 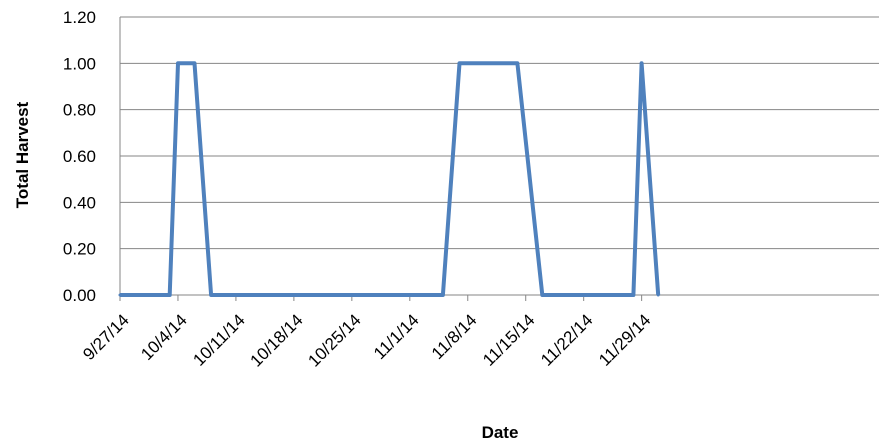 What do you see at coordinates (566, 339) in the screenshot?
I see `x-tick-label: 11/22/14` at bounding box center [566, 339].